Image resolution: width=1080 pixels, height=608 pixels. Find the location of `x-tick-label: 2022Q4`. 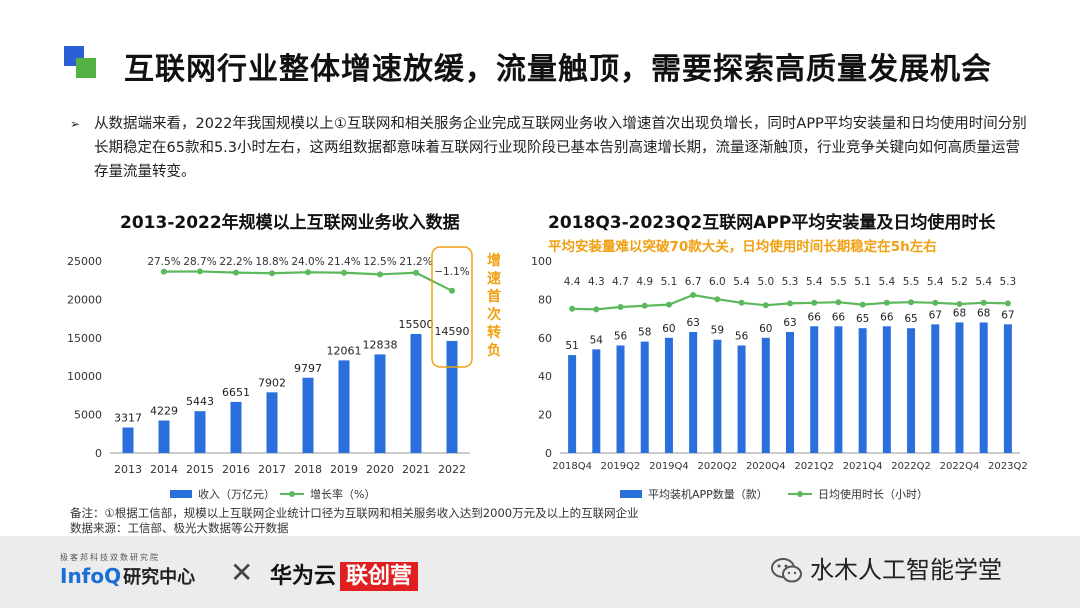

x-tick-label: 2022Q4 is located at coordinates (960, 466).